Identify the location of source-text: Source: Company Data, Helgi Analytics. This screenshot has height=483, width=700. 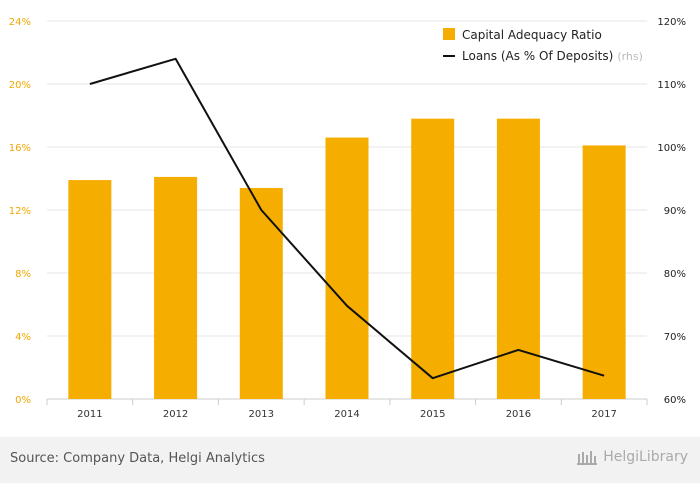
(137, 458).